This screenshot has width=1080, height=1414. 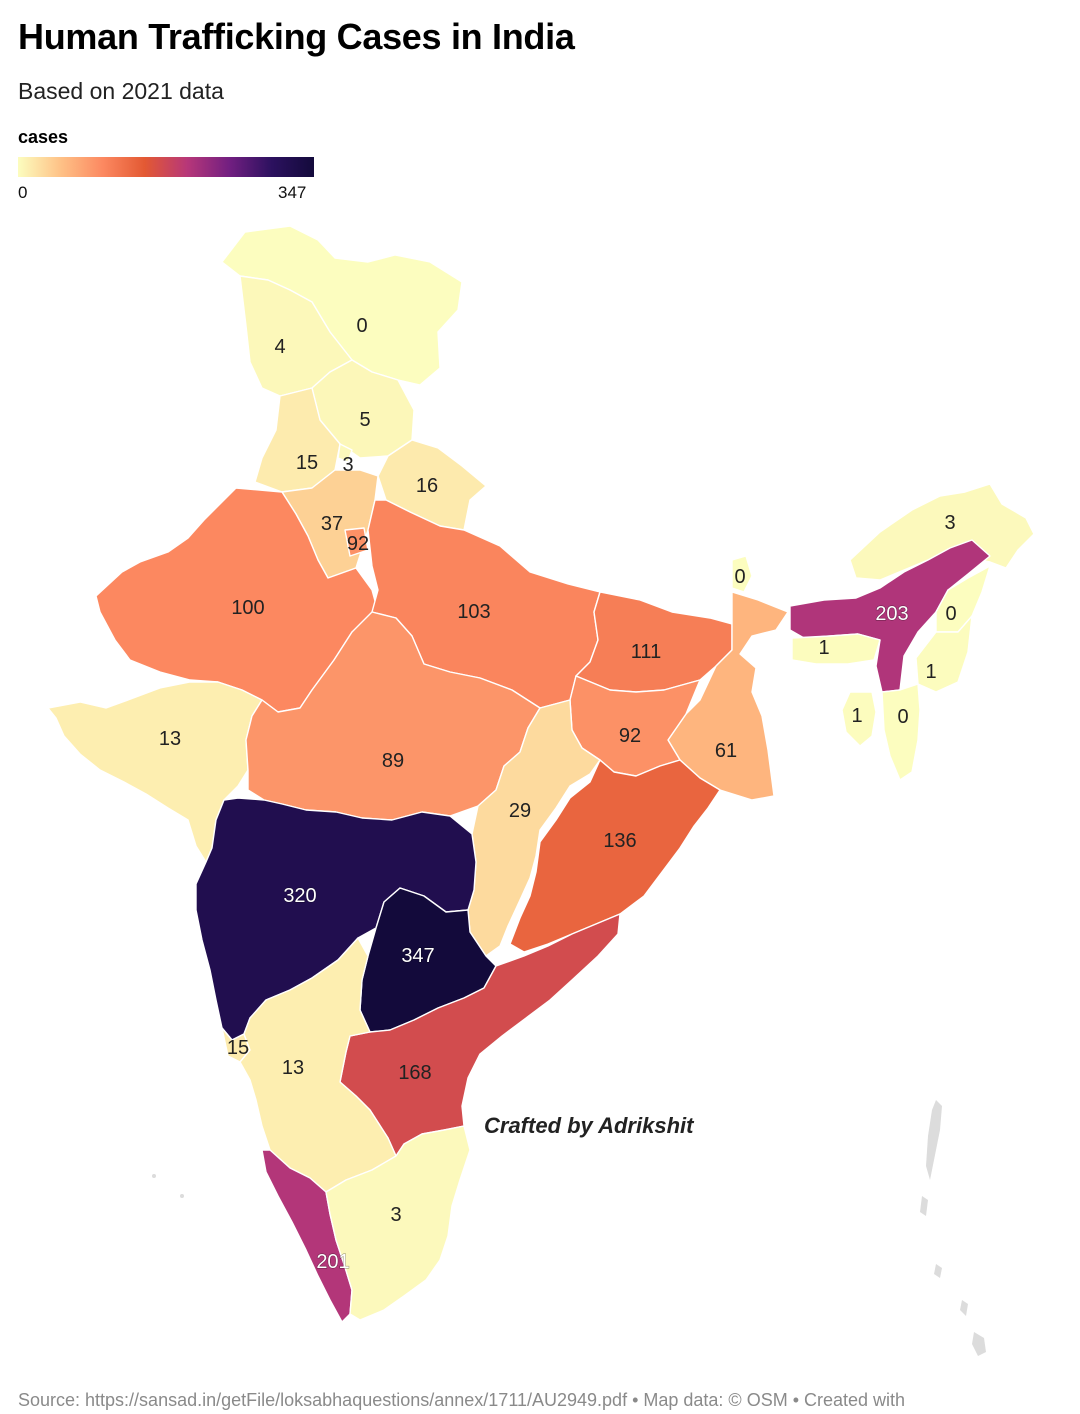 What do you see at coordinates (427, 486) in the screenshot?
I see `region-value-label-uttarakhand: 16` at bounding box center [427, 486].